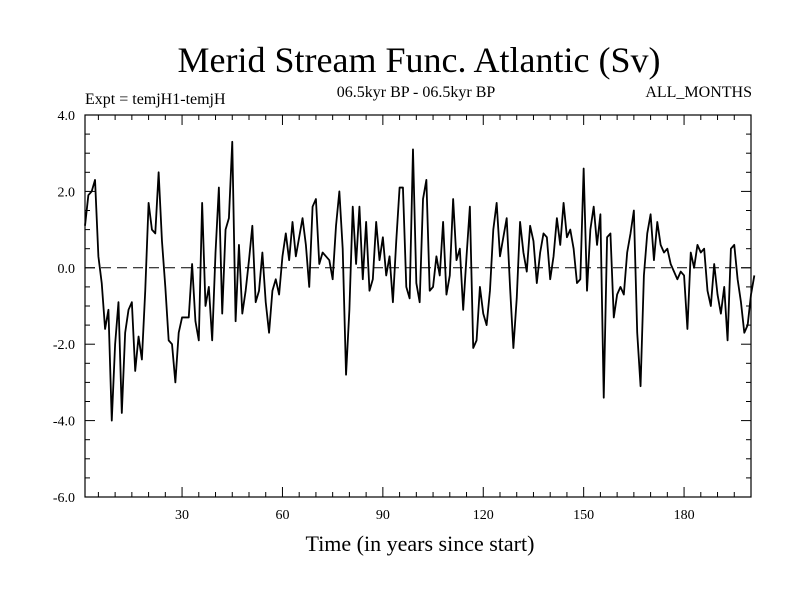  Describe the element at coordinates (64, 498) in the screenshot. I see `y-tick-label: -6.0` at that location.